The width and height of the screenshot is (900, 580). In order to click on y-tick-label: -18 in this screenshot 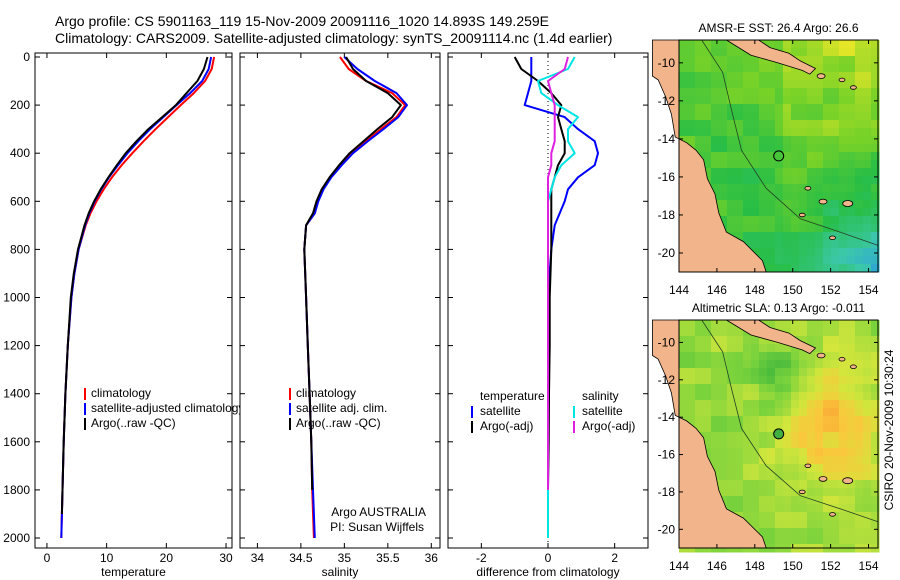, I will do `click(667, 215)`.